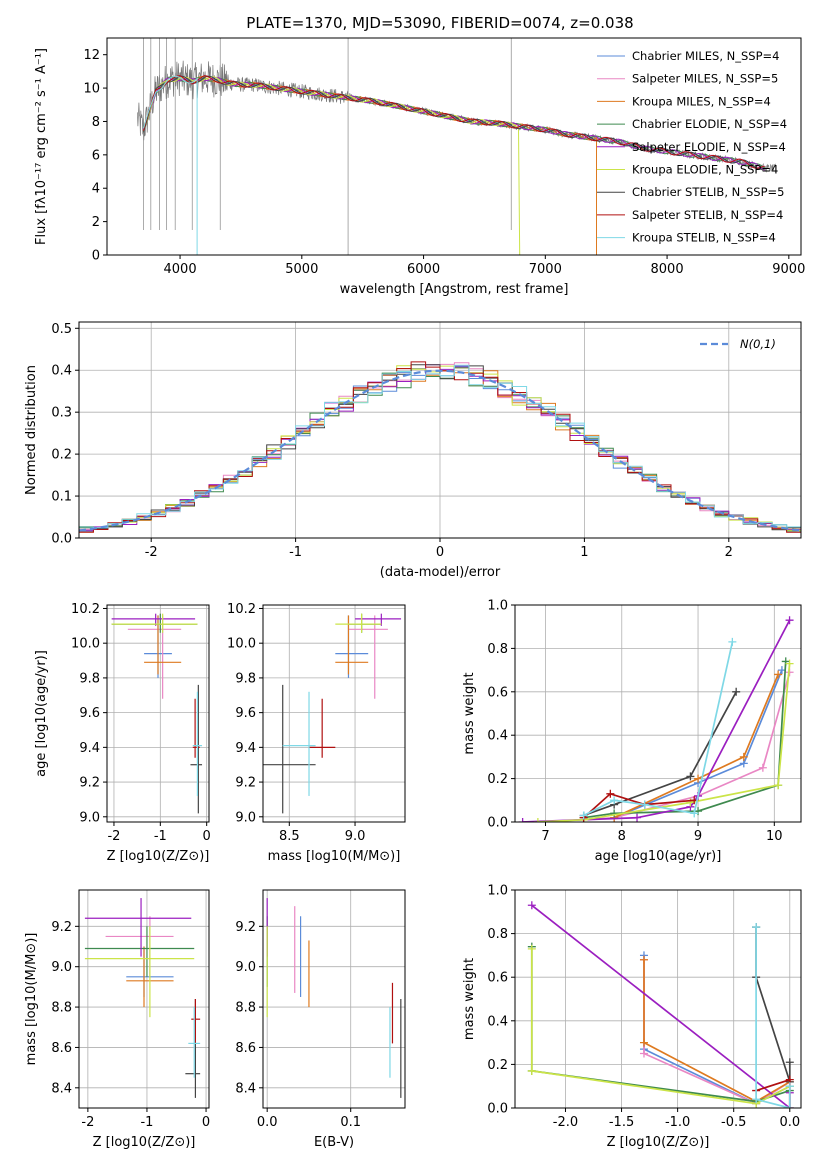 The image size is (819, 1170). I want to click on y-tick-label: 2, so click(96, 222).